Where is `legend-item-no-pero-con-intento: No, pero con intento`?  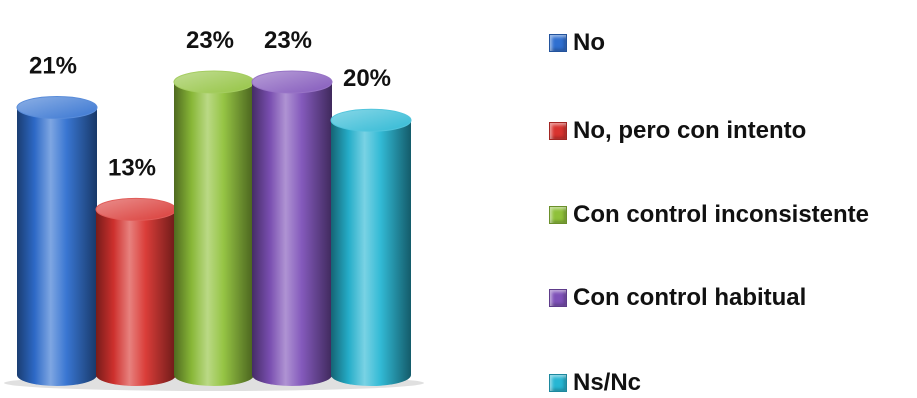 legend-item-no-pero-con-intento: No, pero con intento is located at coordinates (677, 131).